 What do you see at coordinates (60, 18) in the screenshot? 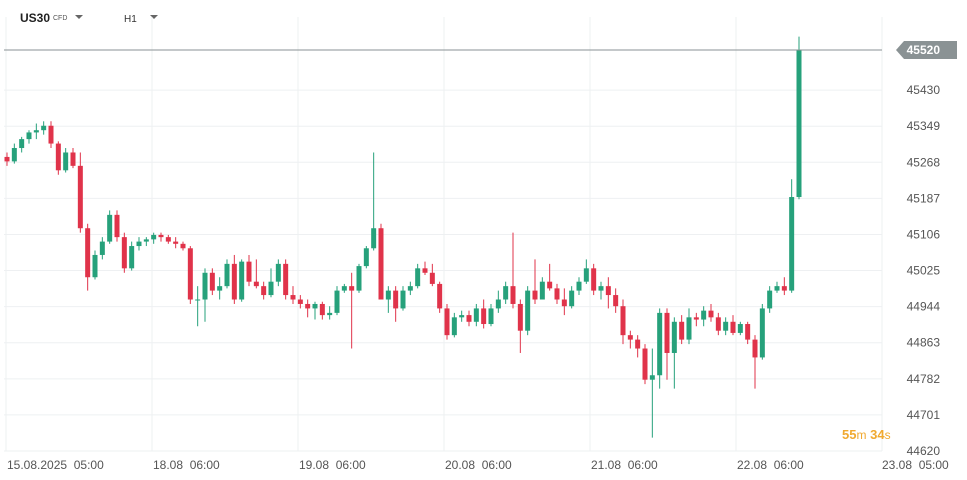
I see `symbol-type-badge: CFD` at bounding box center [60, 18].